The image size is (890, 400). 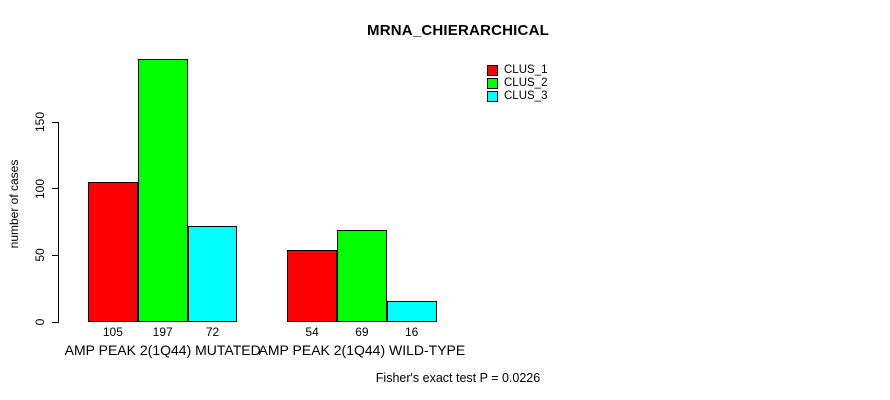 I want to click on bar-value-label: 197, so click(x=162, y=332).